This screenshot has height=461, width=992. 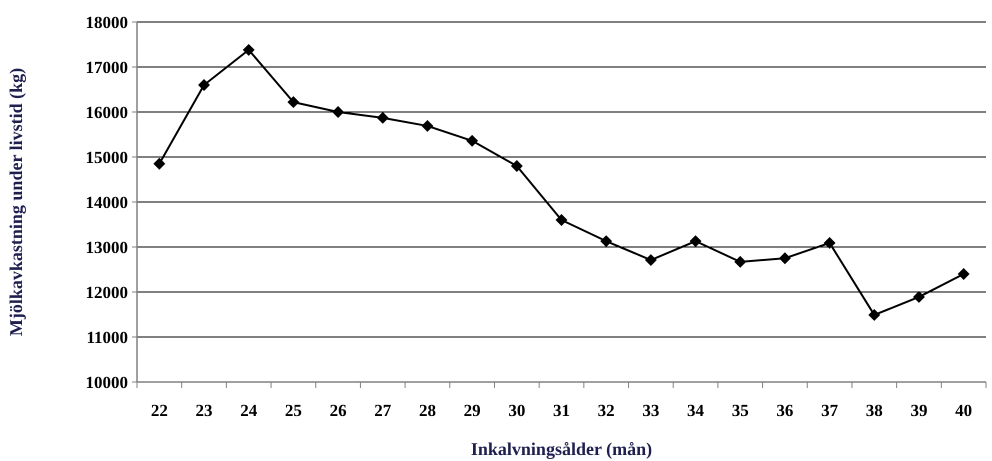 What do you see at coordinates (204, 410) in the screenshot?
I see `x-tick-label: 23` at bounding box center [204, 410].